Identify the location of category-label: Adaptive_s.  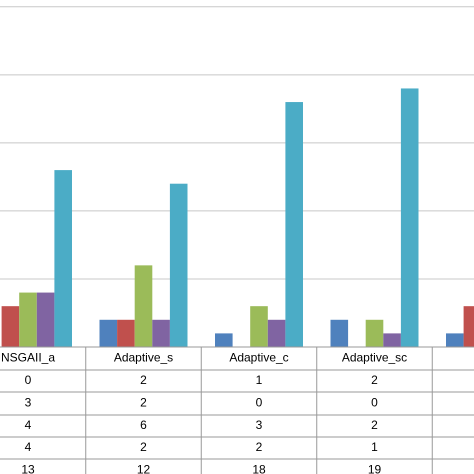
(143, 358).